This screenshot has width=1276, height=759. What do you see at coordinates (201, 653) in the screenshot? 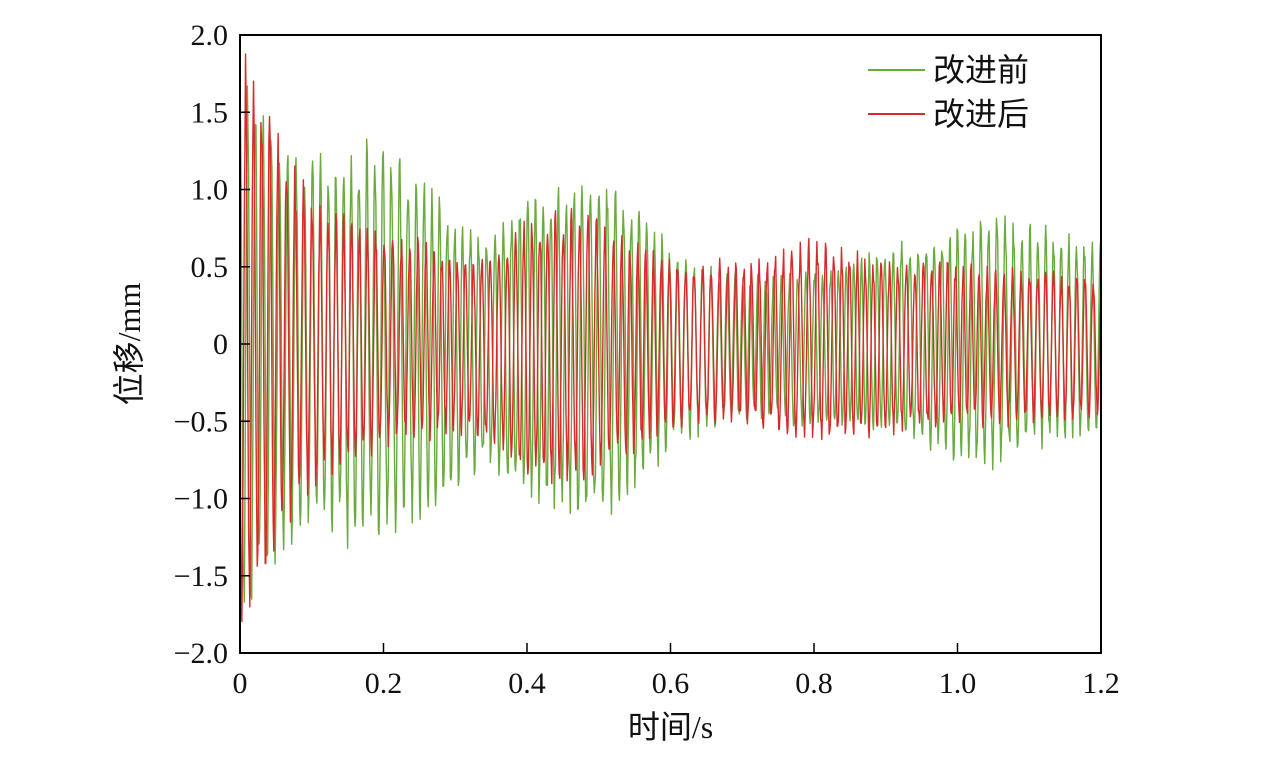
I see `y-tick-label: −2.0` at bounding box center [201, 653].